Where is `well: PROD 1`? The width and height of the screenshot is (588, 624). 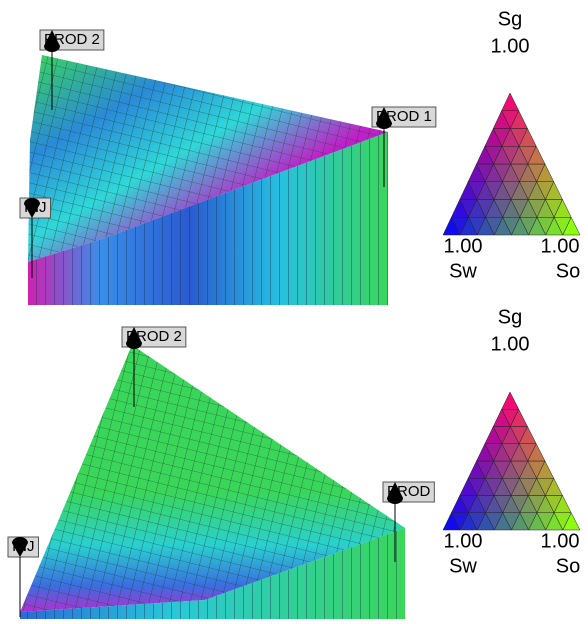
well: PROD 1 is located at coordinates (404, 146).